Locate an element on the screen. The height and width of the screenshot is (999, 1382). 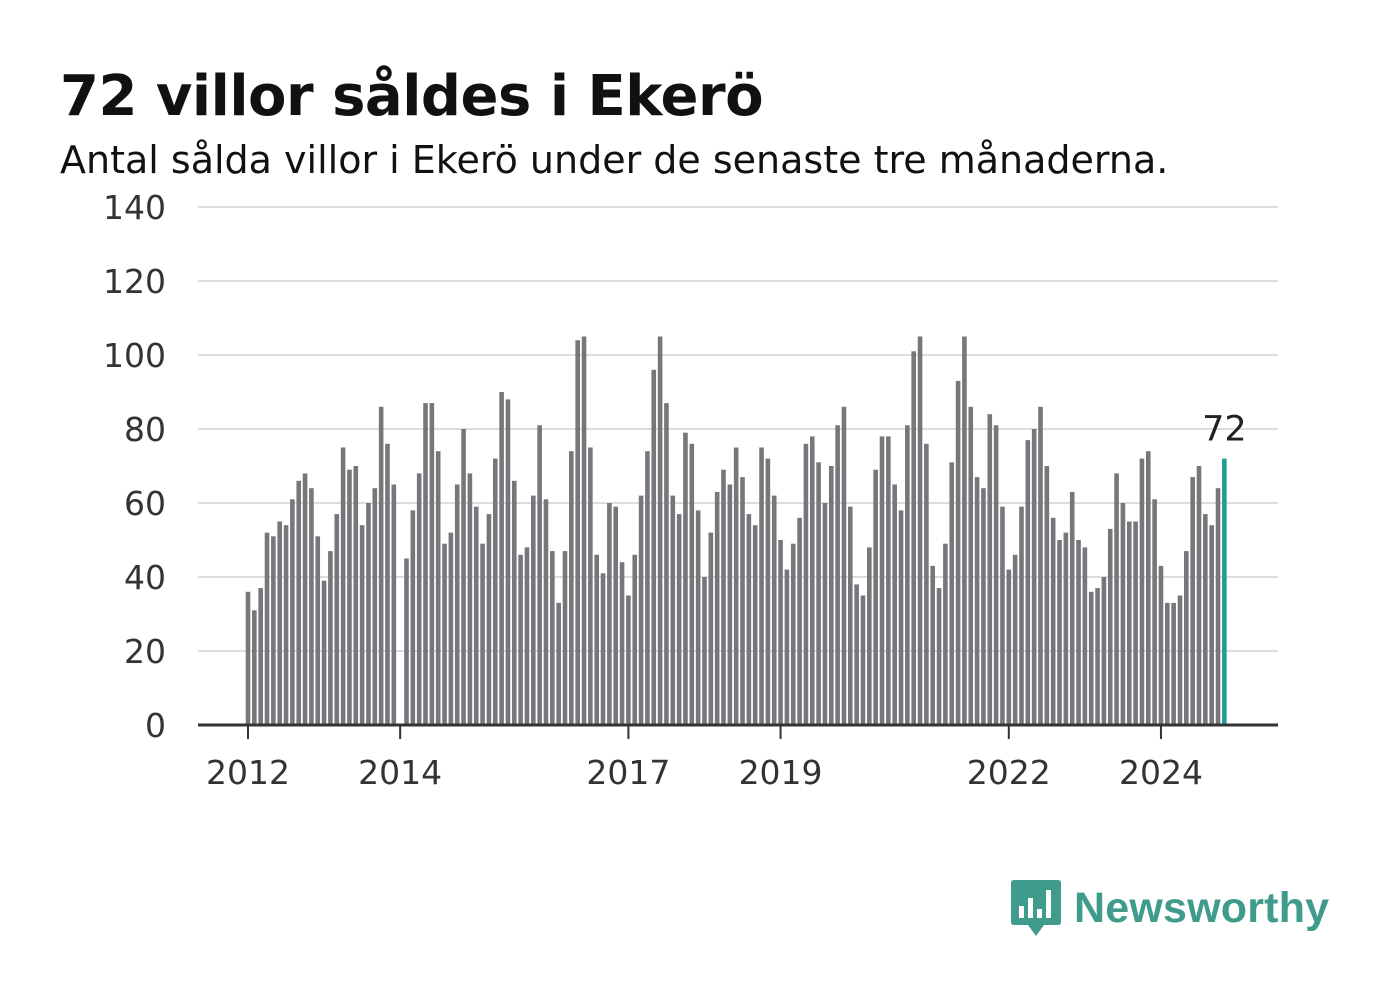
y-tick-label: 80 is located at coordinates (145, 429).